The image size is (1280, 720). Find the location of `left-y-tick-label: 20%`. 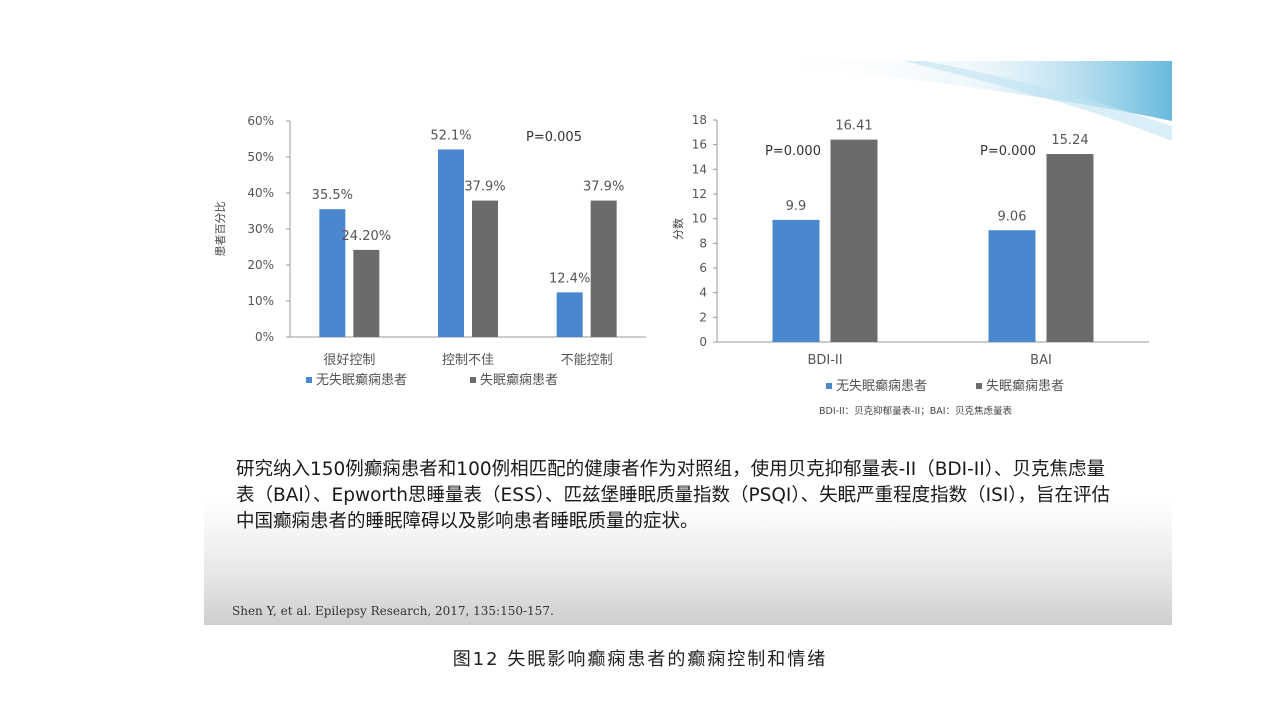

left-y-tick-label: 20% is located at coordinates (260, 265).